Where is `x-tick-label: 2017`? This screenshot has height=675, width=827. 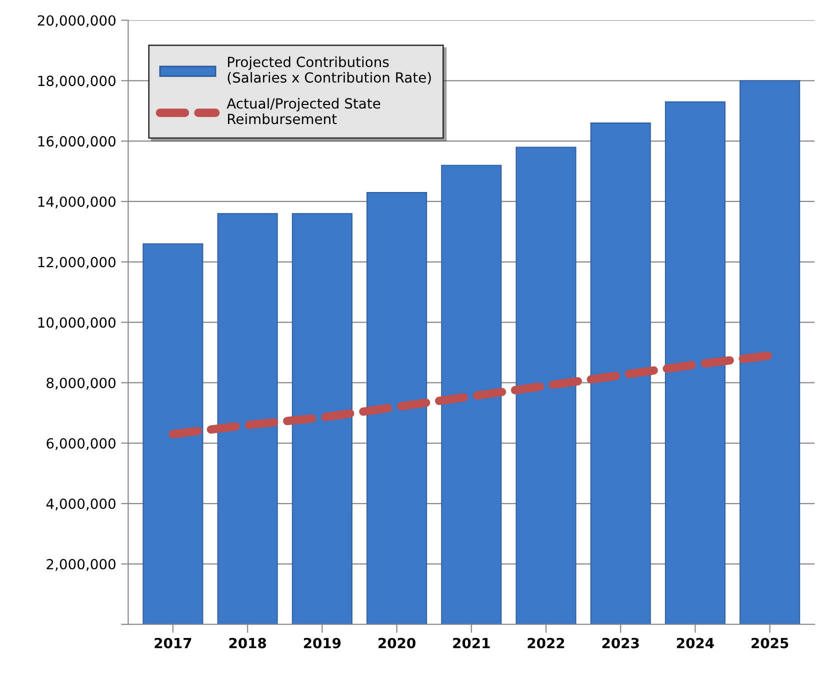
x-tick-label: 2017 is located at coordinates (173, 643).